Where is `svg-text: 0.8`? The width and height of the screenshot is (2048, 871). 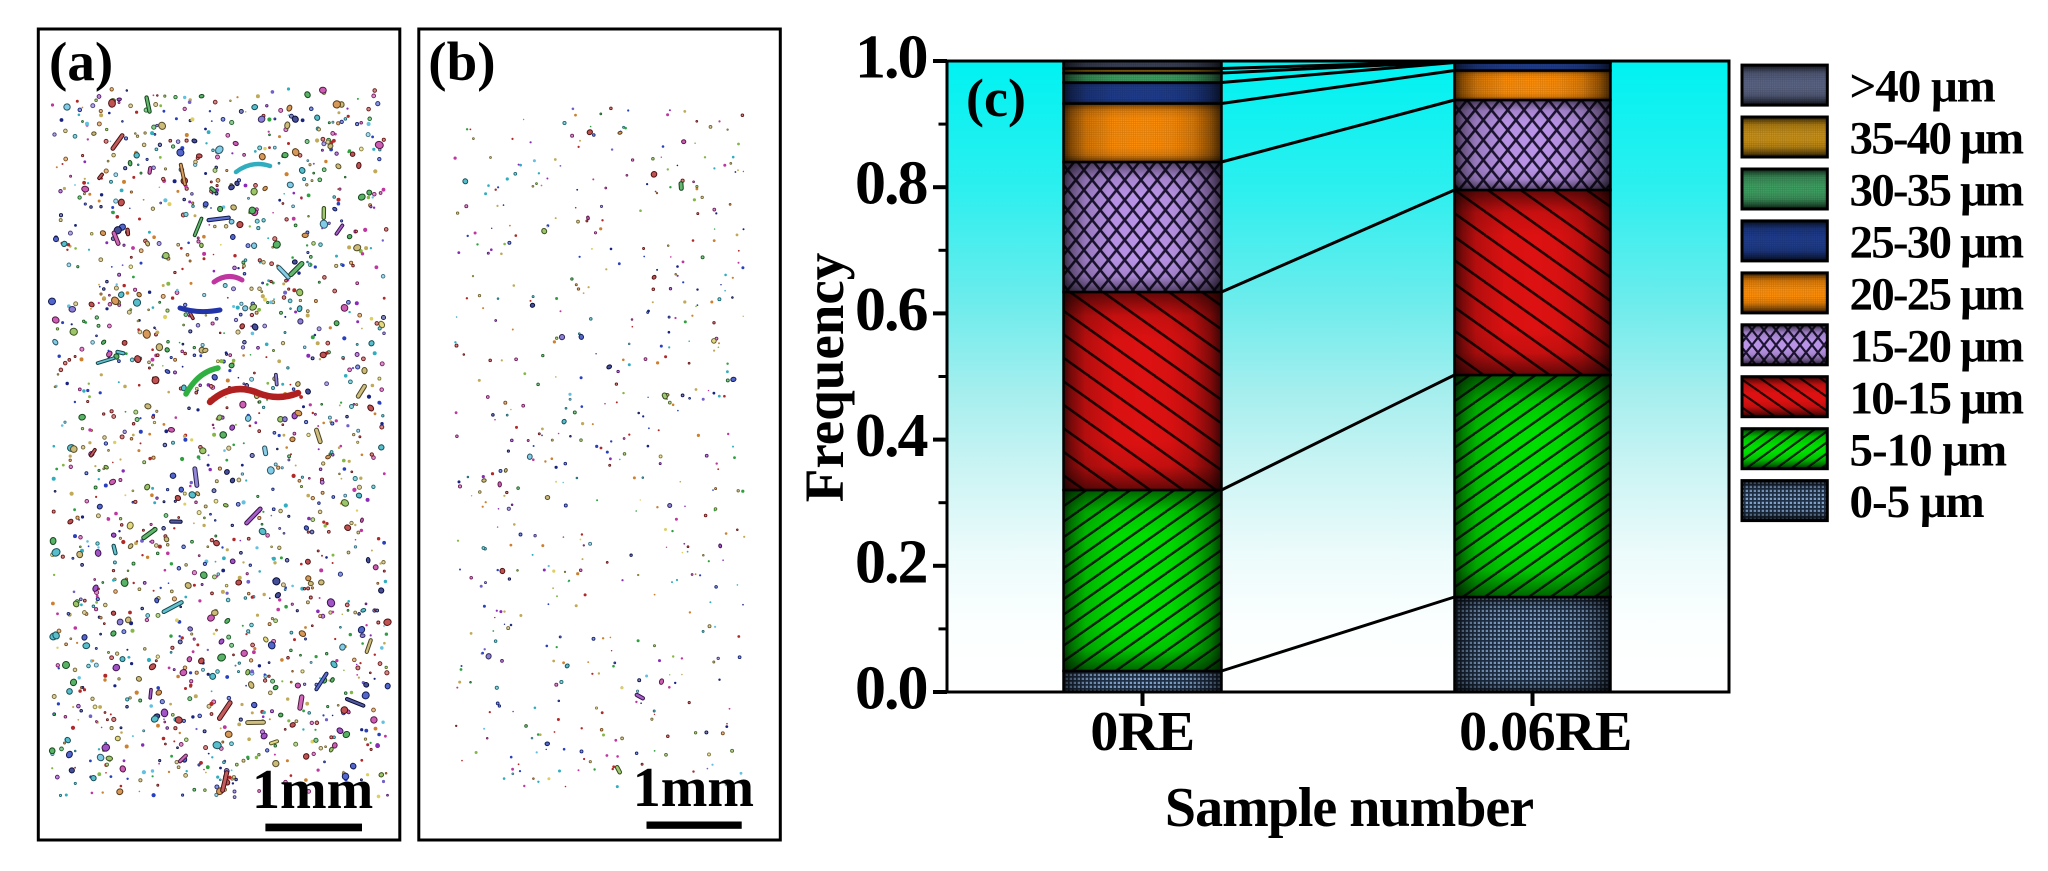
svg-text: 0.8 is located at coordinates (891, 184).